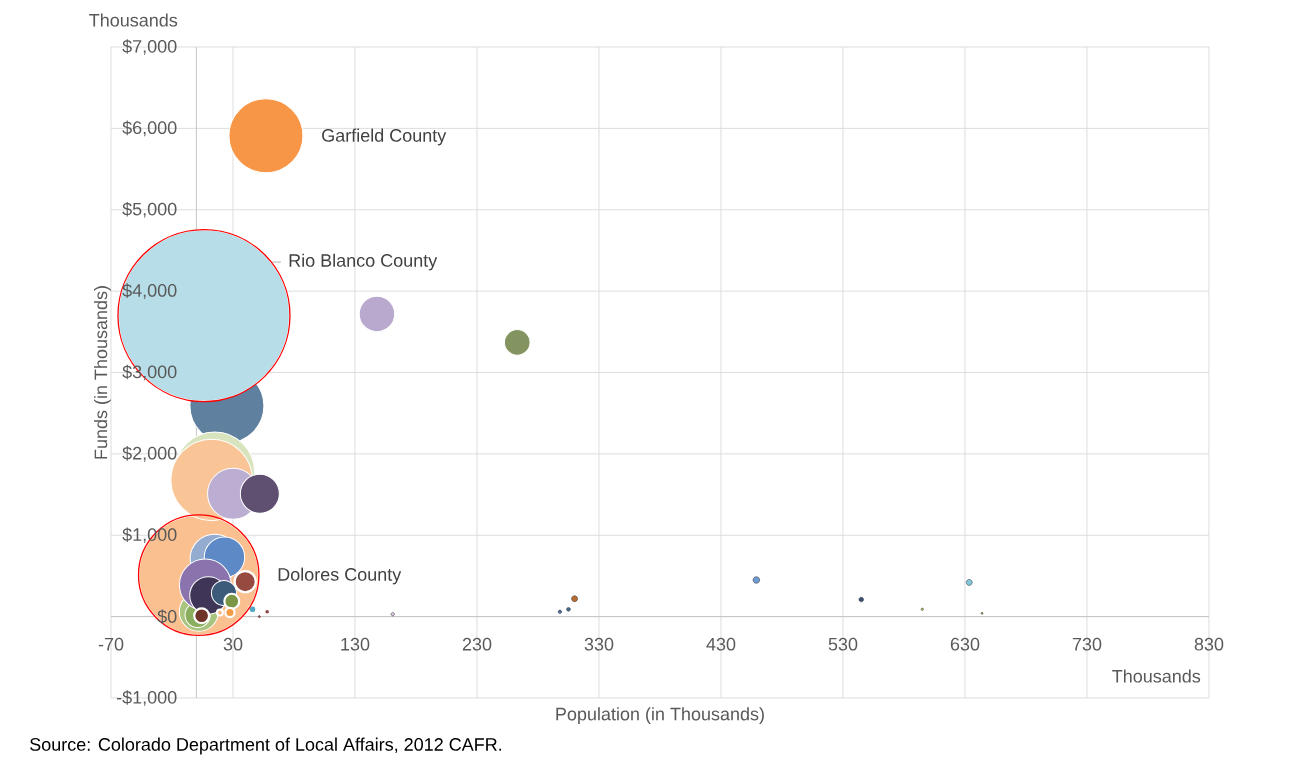 Image resolution: width=1292 pixels, height=764 pixels. What do you see at coordinates (340, 576) in the screenshot?
I see `annotation: Dolores County` at bounding box center [340, 576].